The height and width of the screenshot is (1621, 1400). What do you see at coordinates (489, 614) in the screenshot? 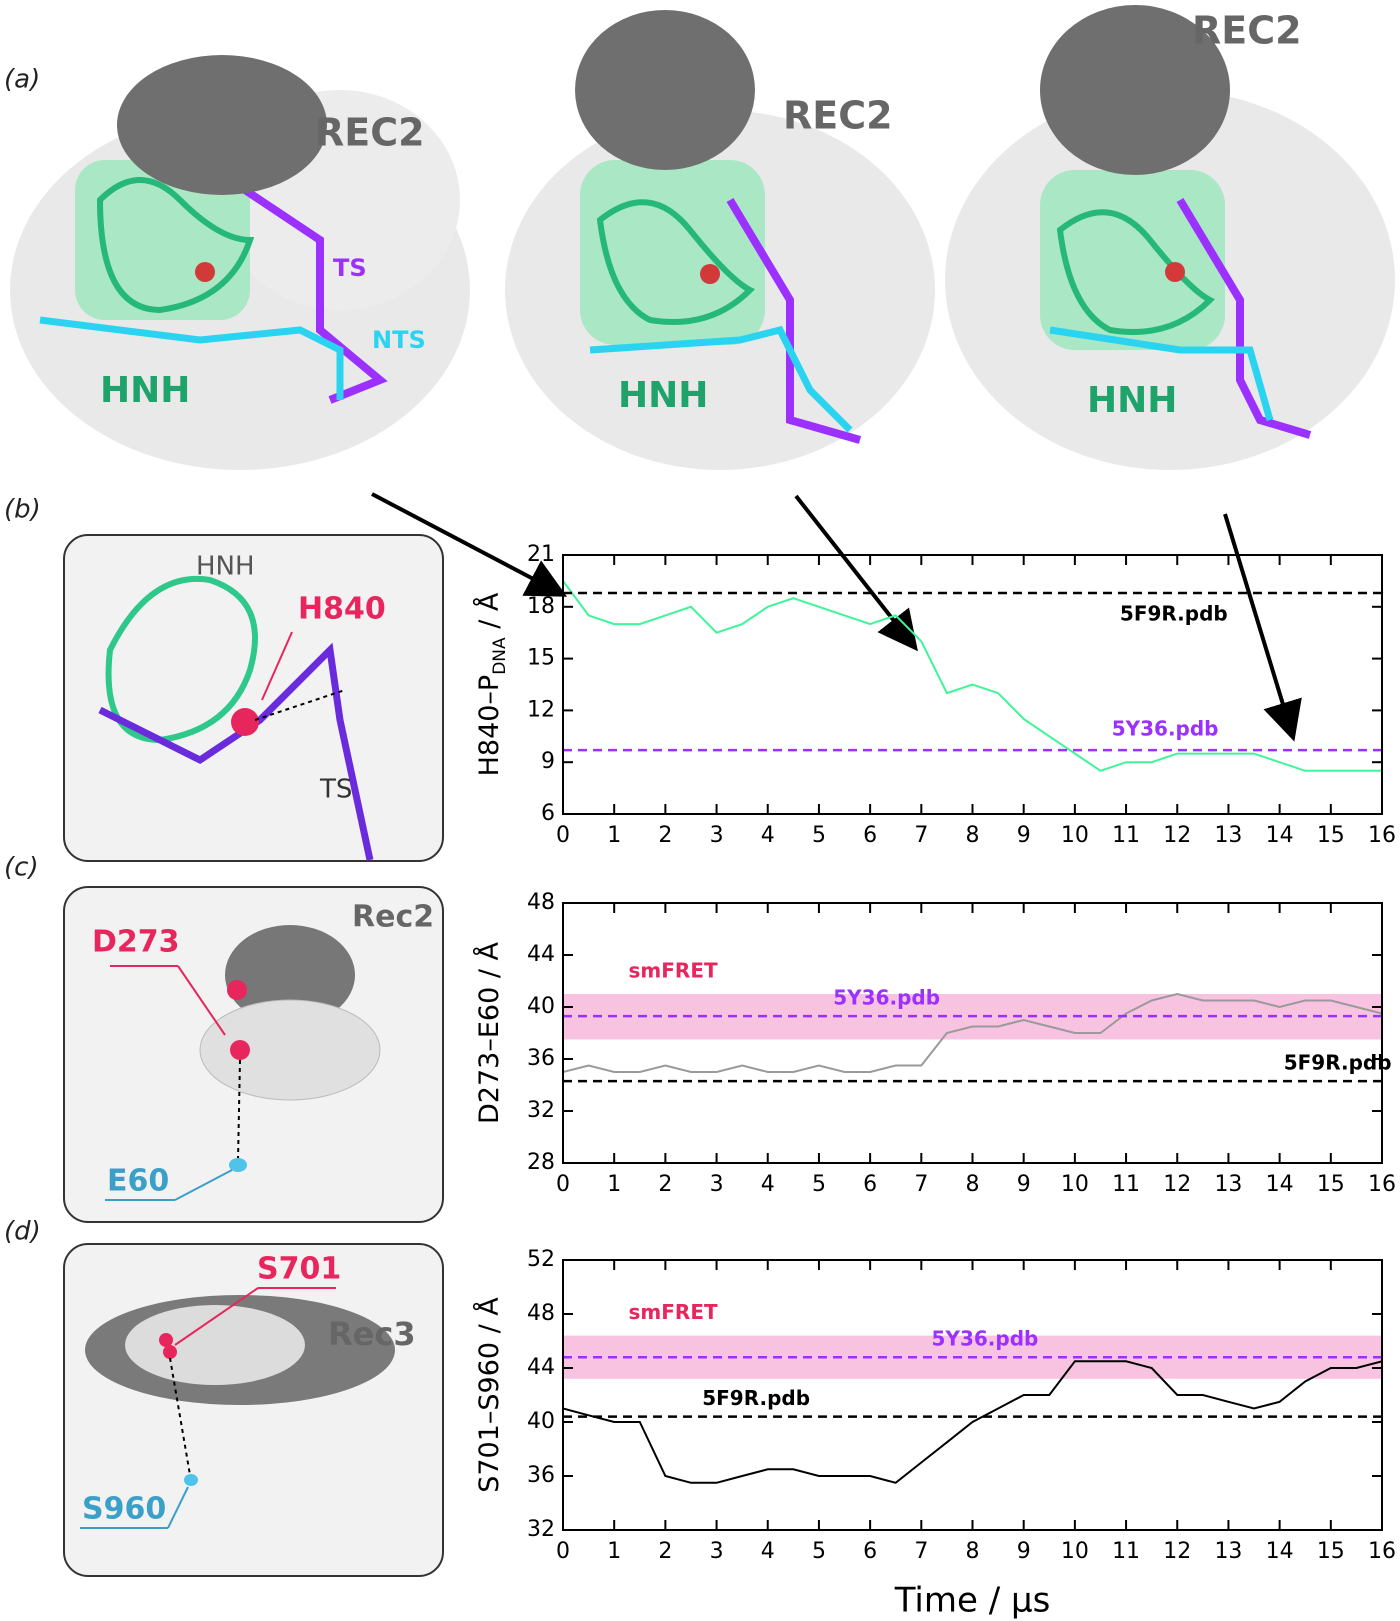
I see `y-axis-label-part: / Å` at bounding box center [489, 614].